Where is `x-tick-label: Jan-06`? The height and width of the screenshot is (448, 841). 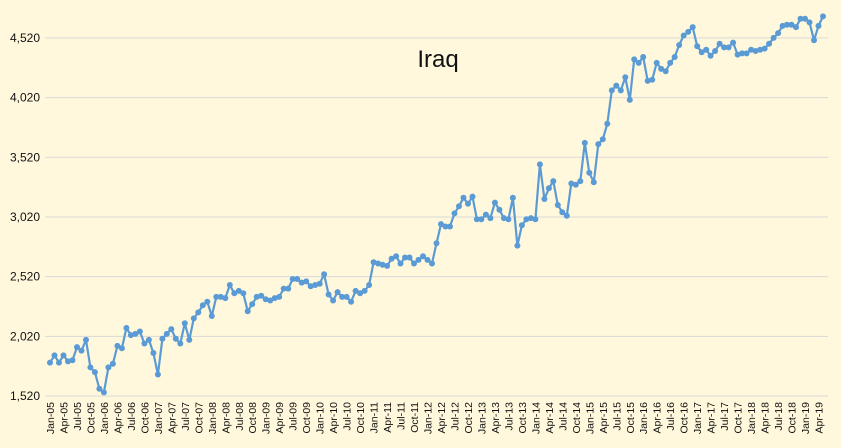
x-tick-label: Jan-06 is located at coordinates (105, 418).